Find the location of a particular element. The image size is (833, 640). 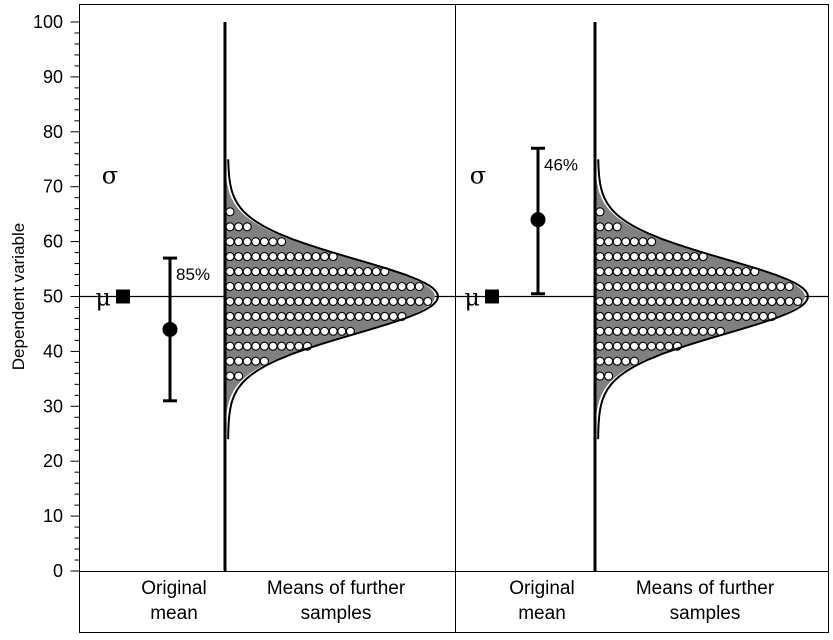

y-tick-label: 30 is located at coordinates (53, 406).